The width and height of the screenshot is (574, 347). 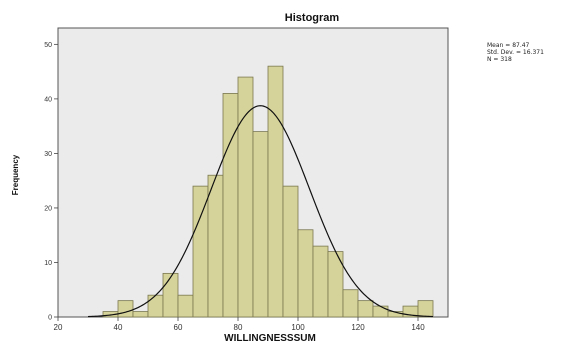 I want to click on x-tick-label: 20, so click(x=58, y=327).